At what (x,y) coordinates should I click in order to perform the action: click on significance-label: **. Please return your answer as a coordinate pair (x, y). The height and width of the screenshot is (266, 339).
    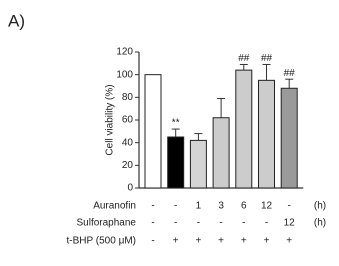
    Looking at the image, I should click on (176, 123).